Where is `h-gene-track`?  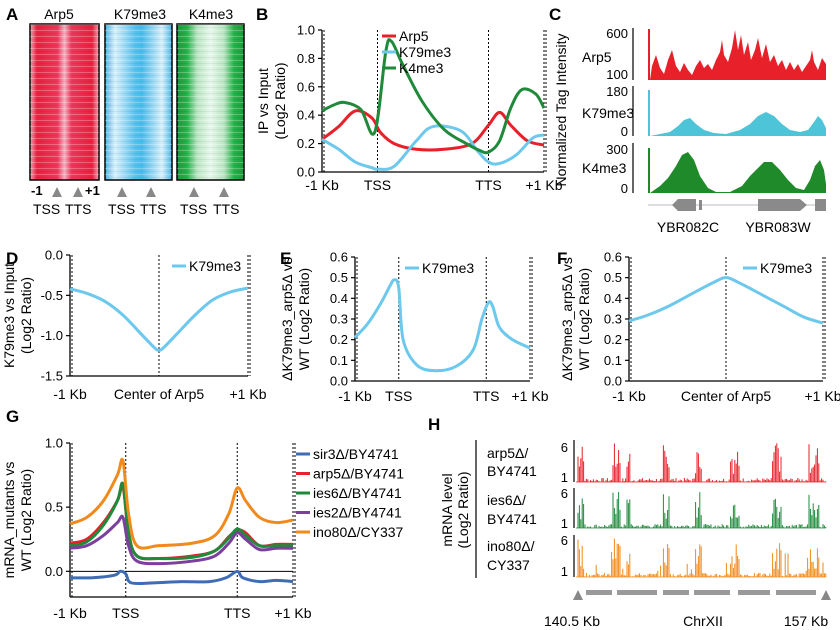 h-gene-track is located at coordinates (701, 592).